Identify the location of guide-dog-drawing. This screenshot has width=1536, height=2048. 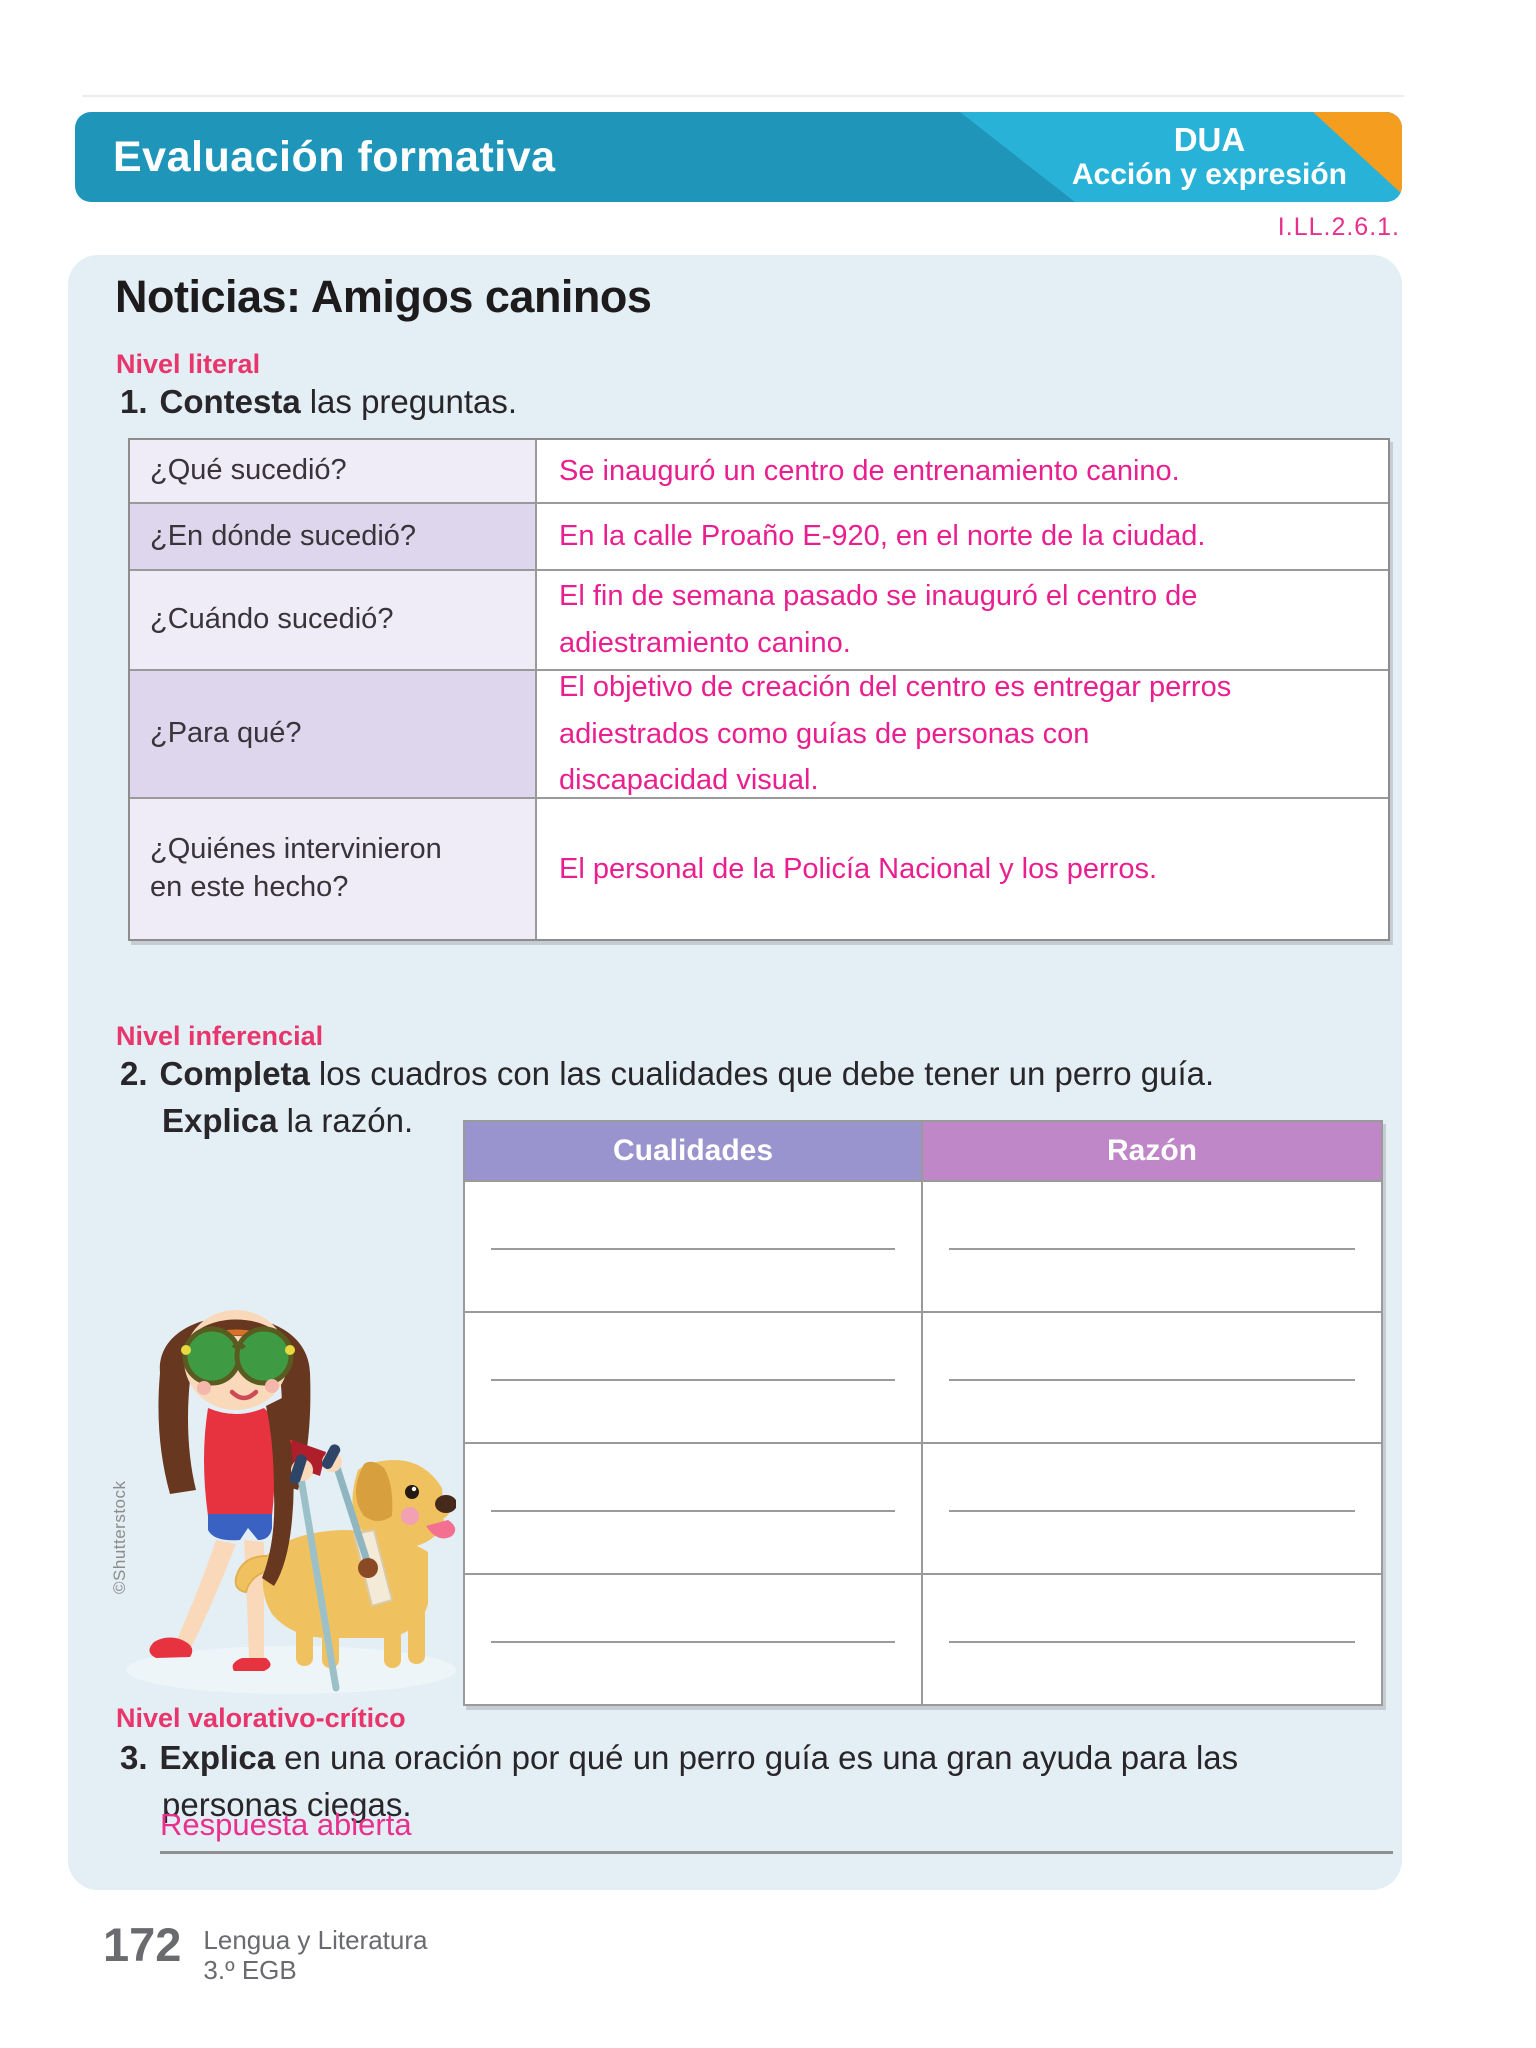
(291, 1502).